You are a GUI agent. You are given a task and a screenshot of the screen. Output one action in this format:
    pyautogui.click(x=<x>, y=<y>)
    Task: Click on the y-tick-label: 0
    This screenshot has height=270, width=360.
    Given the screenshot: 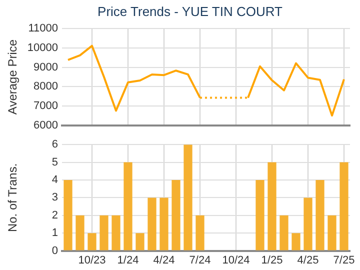 What is the action you would take?
    pyautogui.click(x=55, y=250)
    